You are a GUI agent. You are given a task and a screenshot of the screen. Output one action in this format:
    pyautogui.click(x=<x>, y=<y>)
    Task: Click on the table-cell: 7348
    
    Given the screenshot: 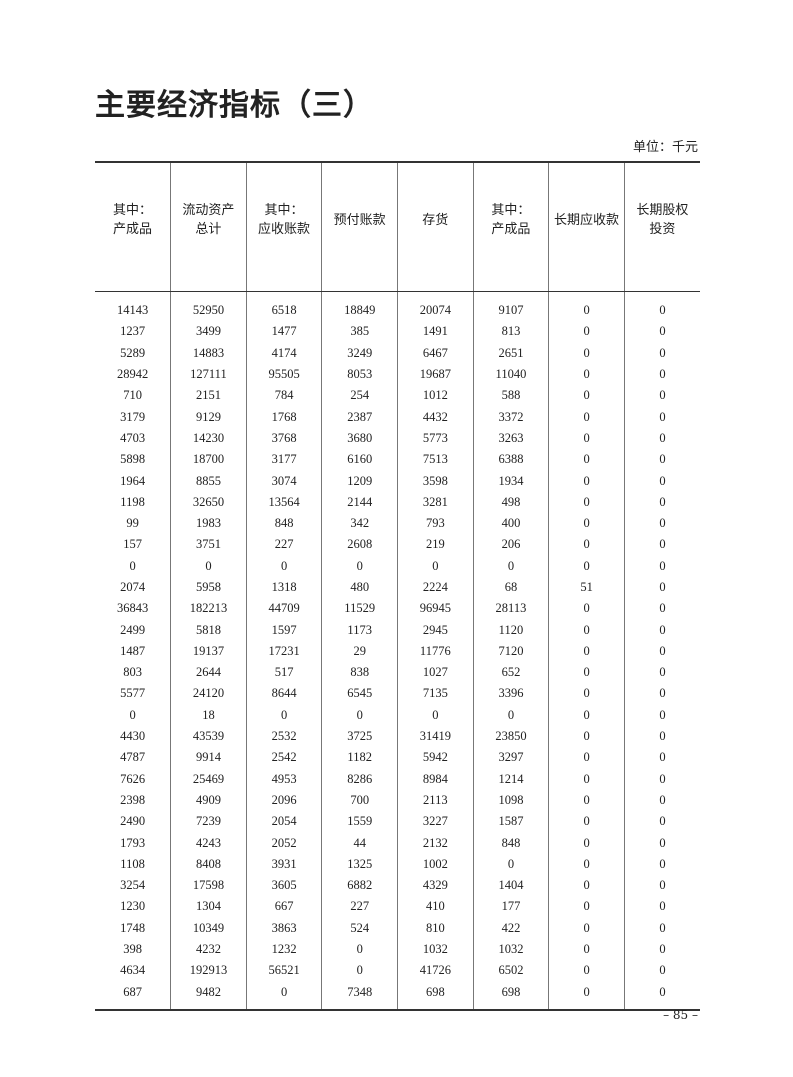 What is the action you would take?
    pyautogui.click(x=359, y=995)
    